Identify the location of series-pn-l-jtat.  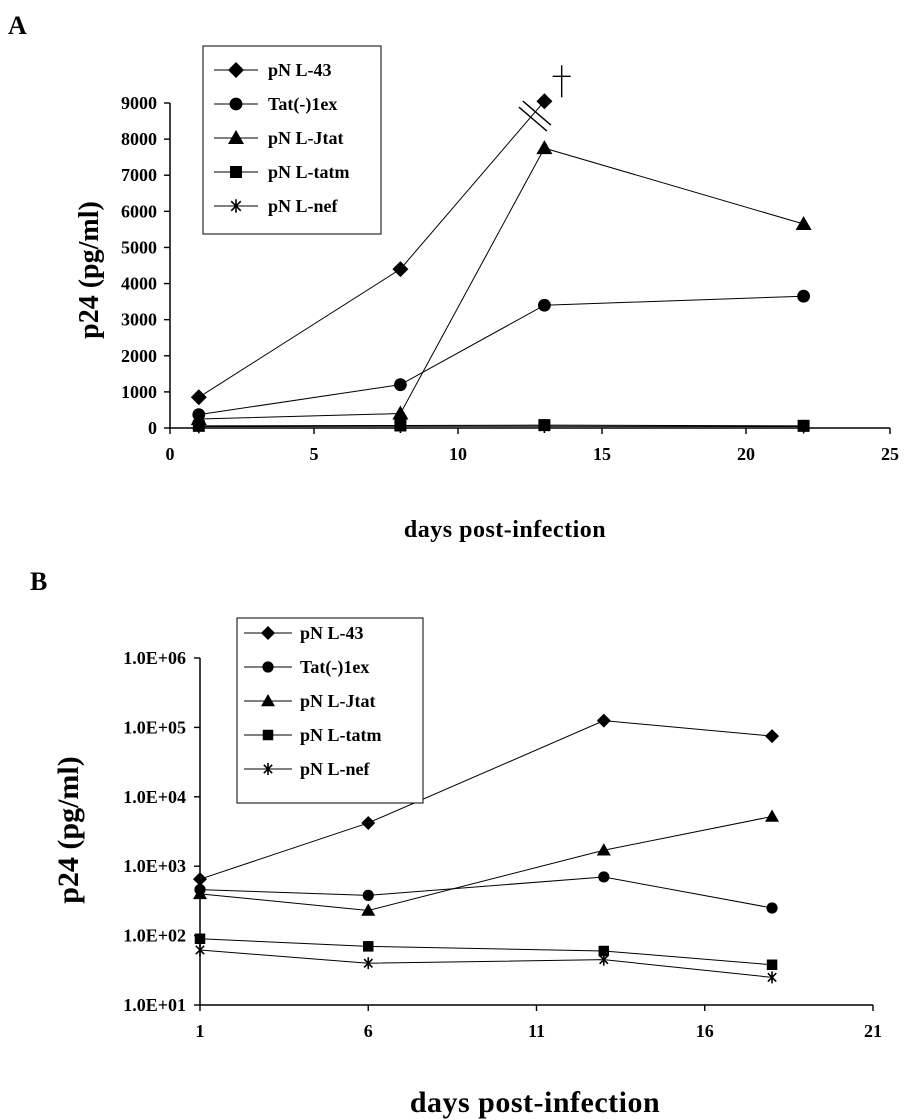
(486, 862).